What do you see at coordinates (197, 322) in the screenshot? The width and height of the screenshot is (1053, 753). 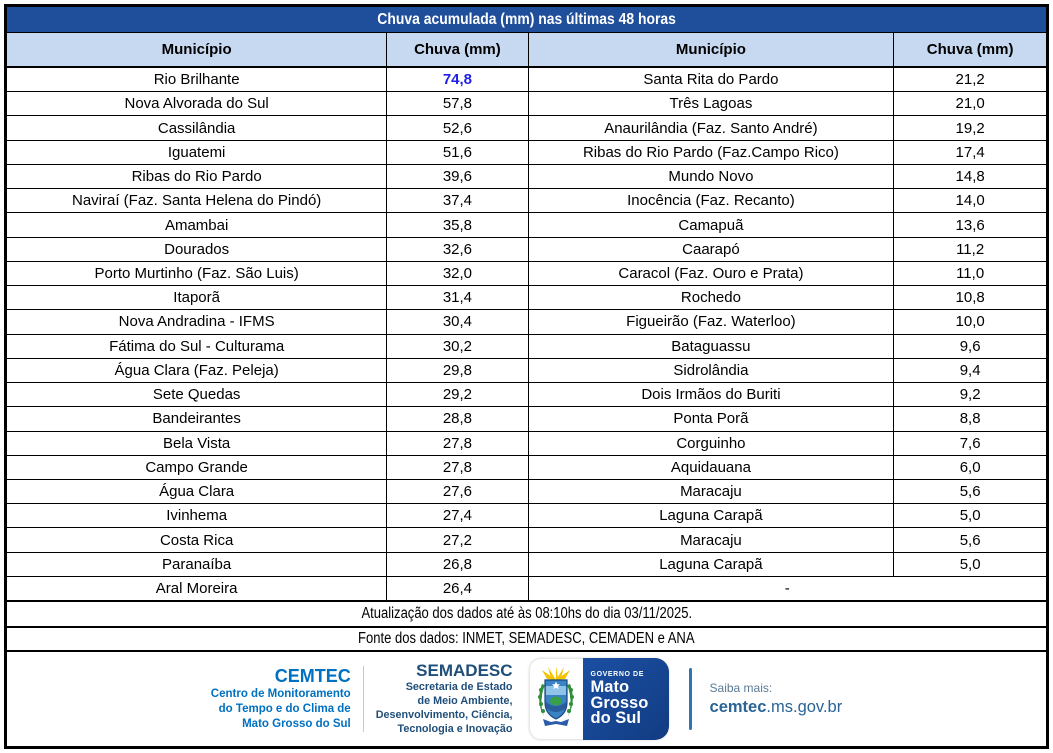 I see `municipality-name: Nova Andradina - IFMS` at bounding box center [197, 322].